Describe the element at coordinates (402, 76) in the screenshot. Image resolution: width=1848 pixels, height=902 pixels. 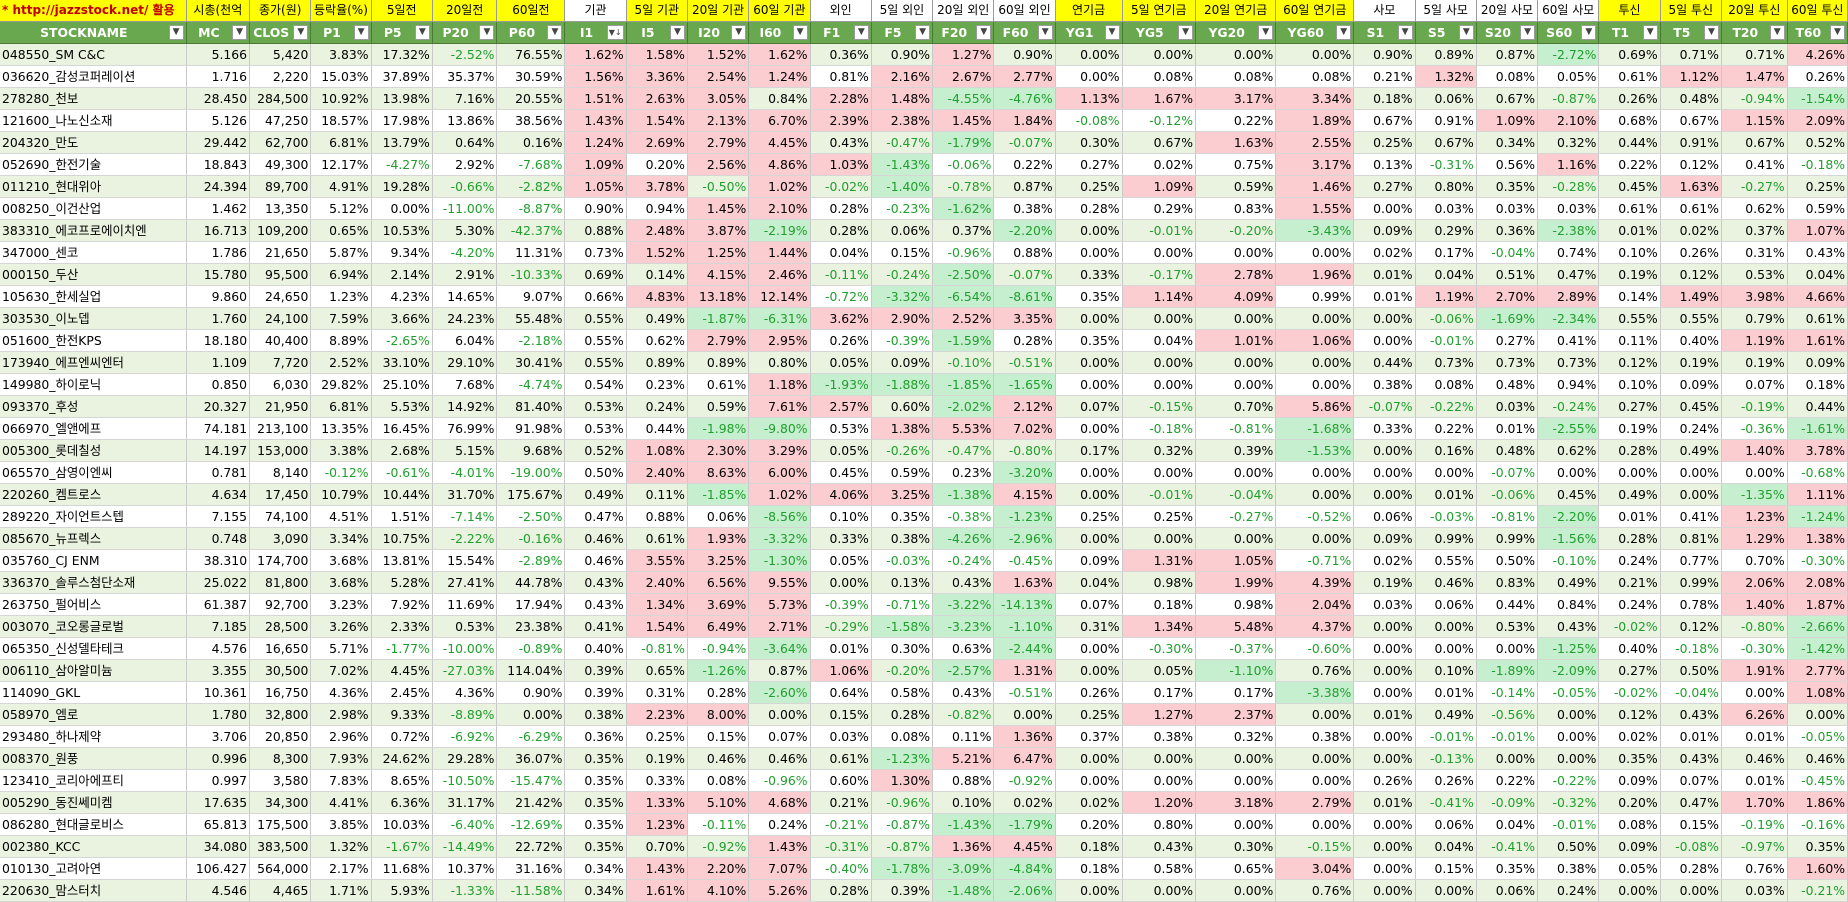
I see `value-cell: 37.89%` at that location.